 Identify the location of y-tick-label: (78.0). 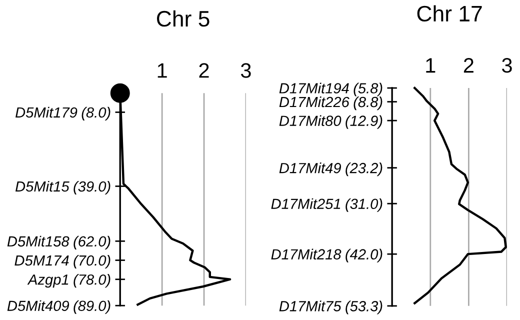
(92, 281).